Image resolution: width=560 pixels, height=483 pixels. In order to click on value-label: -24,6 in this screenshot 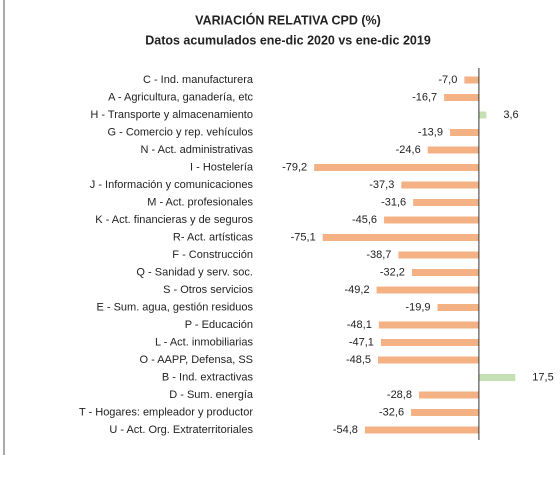, I will do `click(408, 150)`.